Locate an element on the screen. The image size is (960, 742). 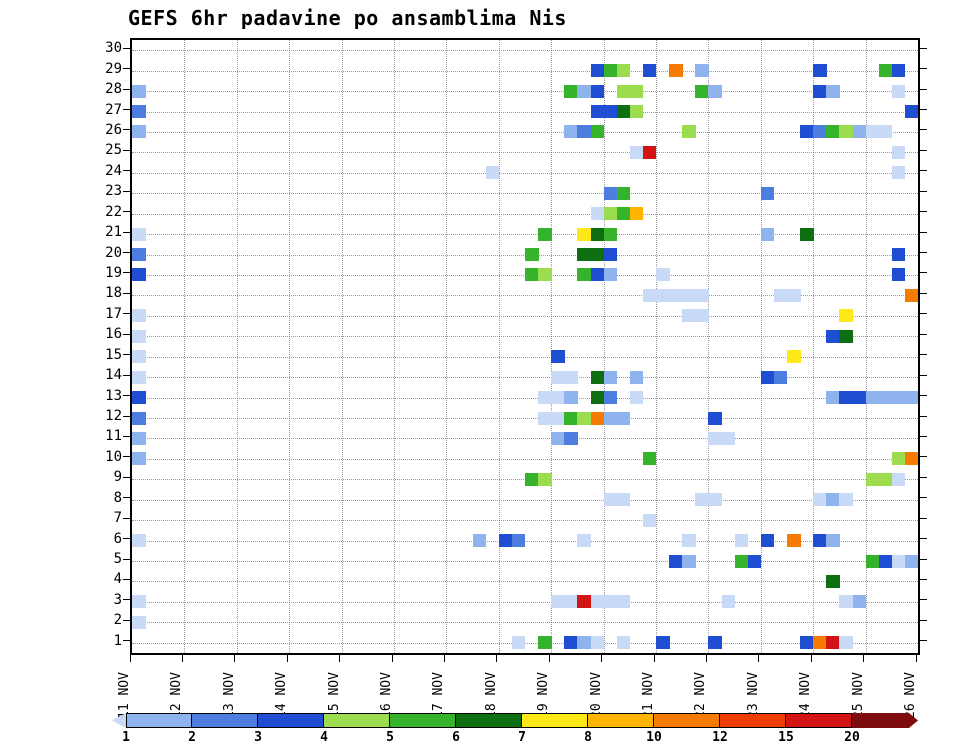
legend-tick-label: 8 is located at coordinates (588, 736).